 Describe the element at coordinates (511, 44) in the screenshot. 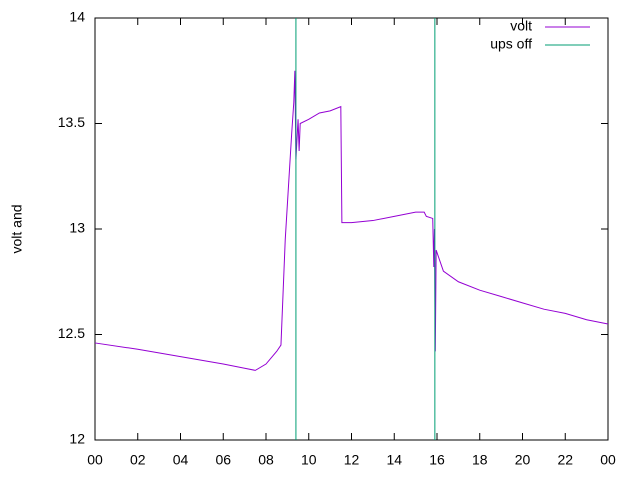

I see `legend-label: ups off` at that location.